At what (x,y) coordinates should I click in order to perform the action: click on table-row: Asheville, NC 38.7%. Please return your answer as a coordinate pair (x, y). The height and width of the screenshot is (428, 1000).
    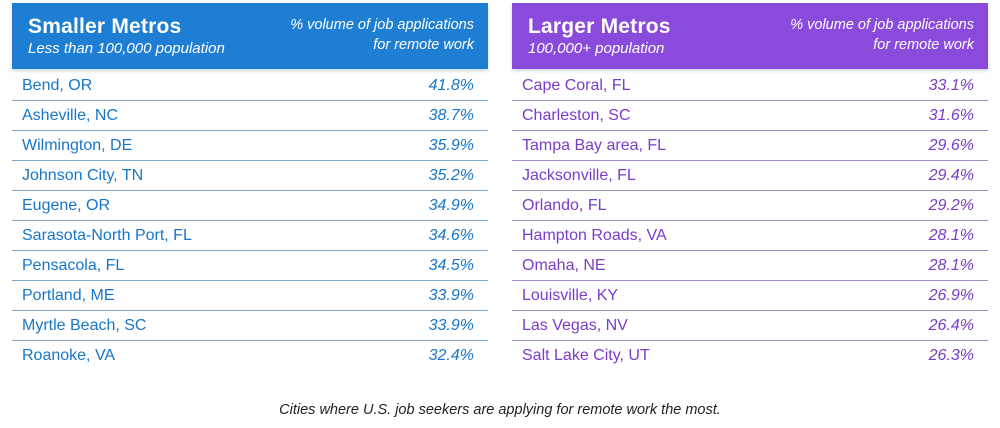
    Looking at the image, I should click on (250, 116).